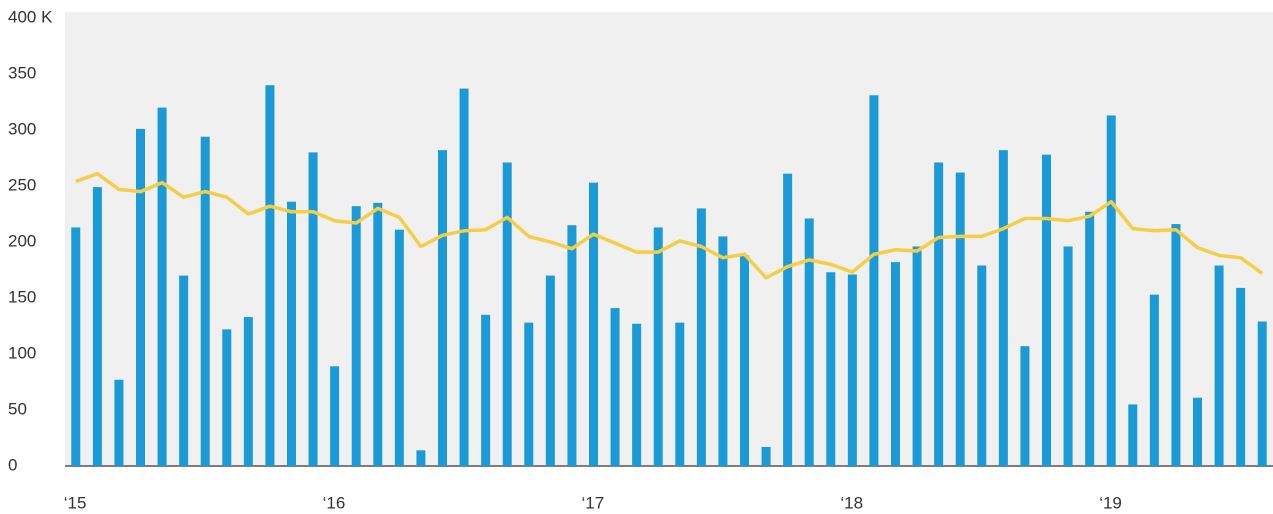  What do you see at coordinates (22, 296) in the screenshot?
I see `y-tick-label: 150` at bounding box center [22, 296].